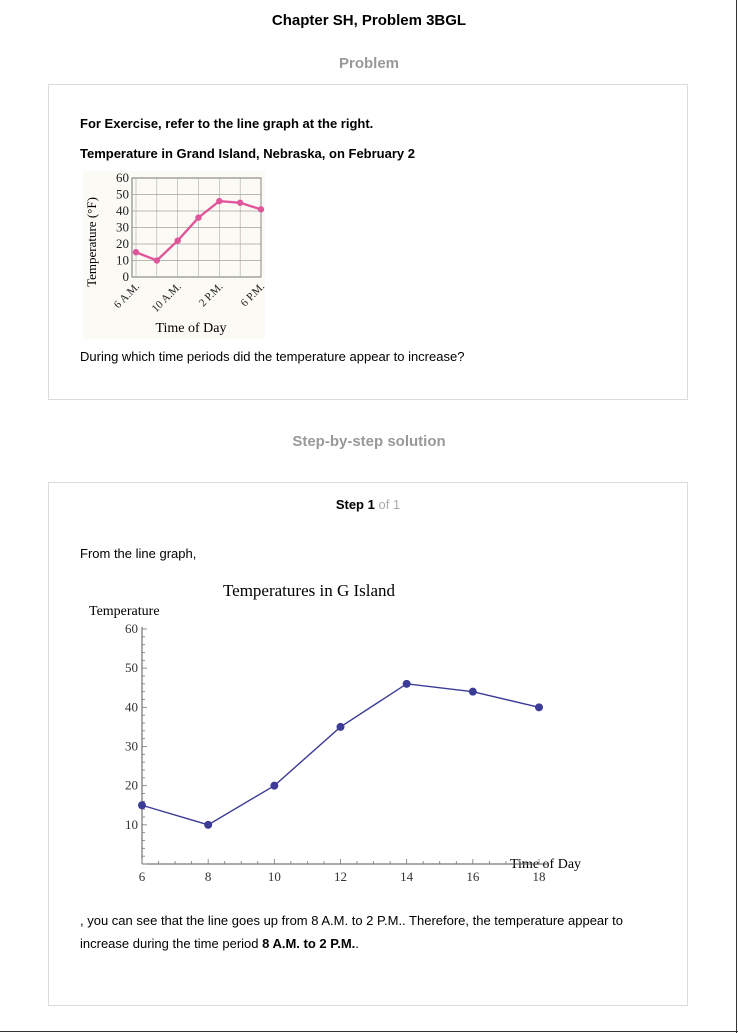 The width and height of the screenshot is (738, 1033). What do you see at coordinates (369, 441) in the screenshot?
I see `solution-heading: Step-by-step solution` at bounding box center [369, 441].